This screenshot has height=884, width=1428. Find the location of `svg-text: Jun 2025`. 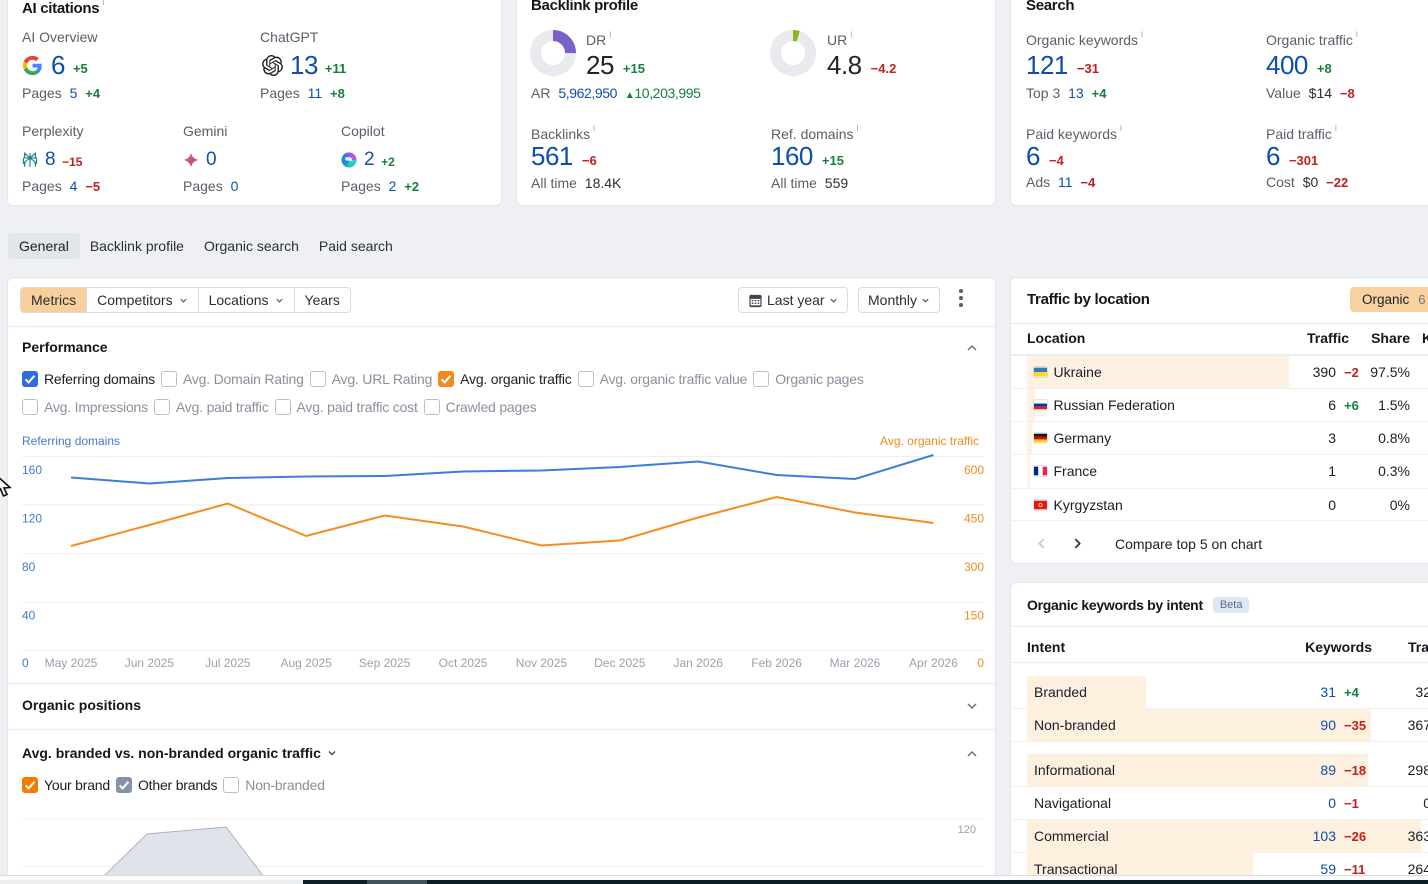

svg-text: Jun 2025 is located at coordinates (150, 663).